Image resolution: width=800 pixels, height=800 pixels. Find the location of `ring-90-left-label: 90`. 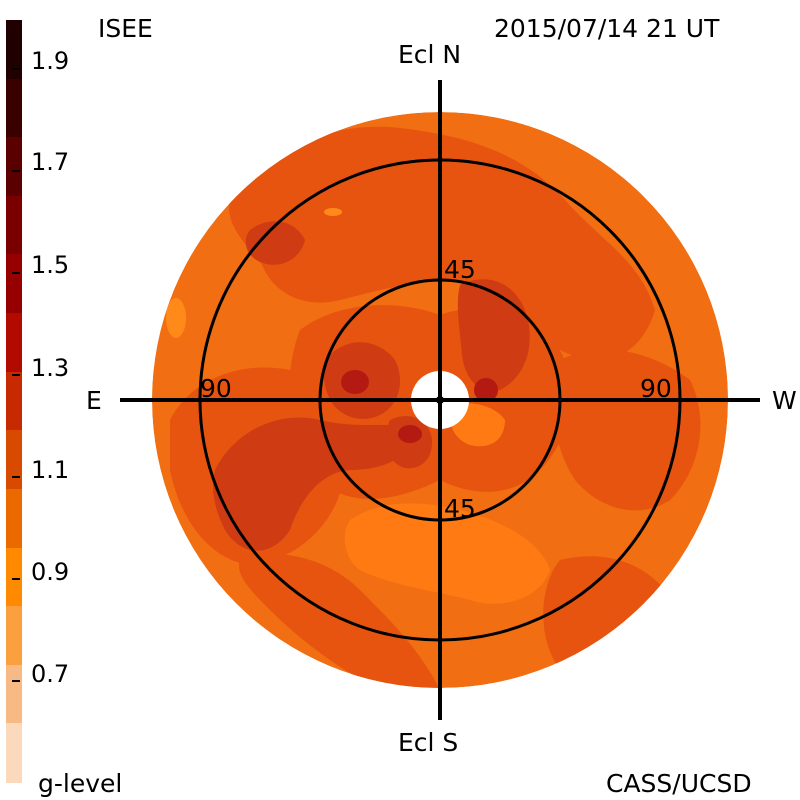

ring-90-left-label: 90 is located at coordinates (216, 388).